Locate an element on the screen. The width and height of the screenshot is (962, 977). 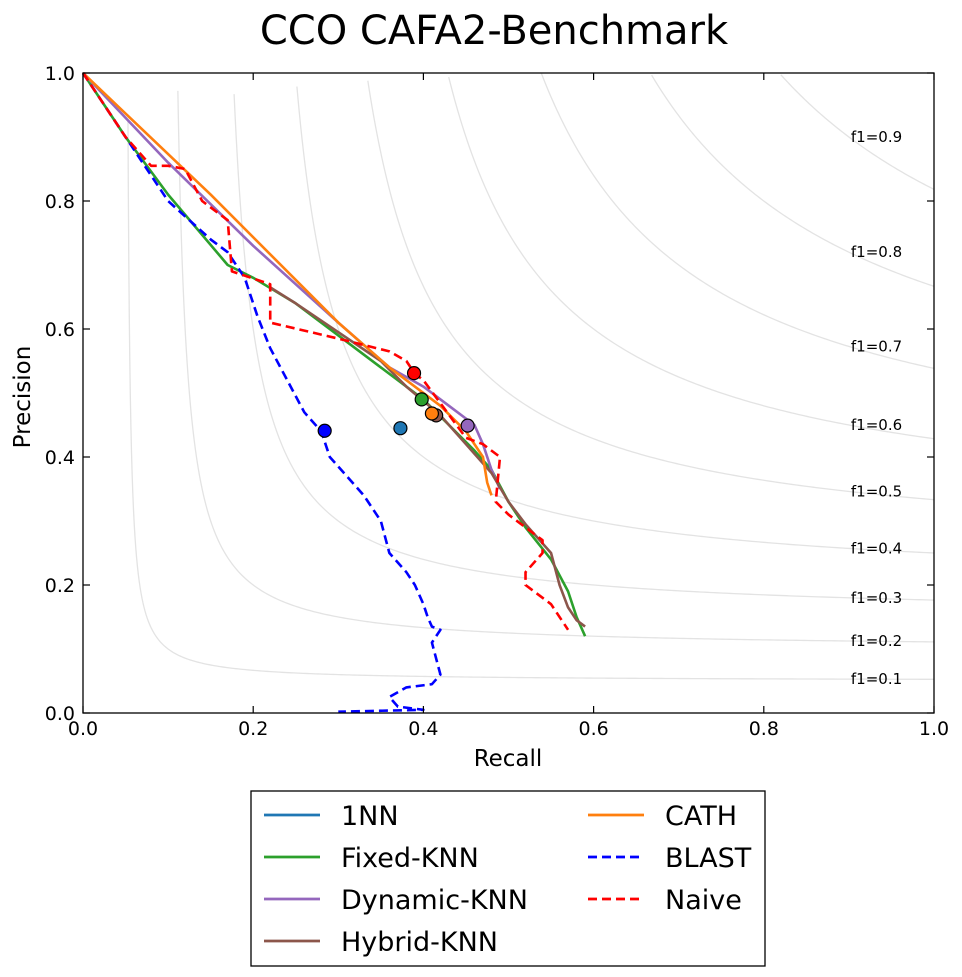
max-point-dynamic-knn is located at coordinates (467, 425).